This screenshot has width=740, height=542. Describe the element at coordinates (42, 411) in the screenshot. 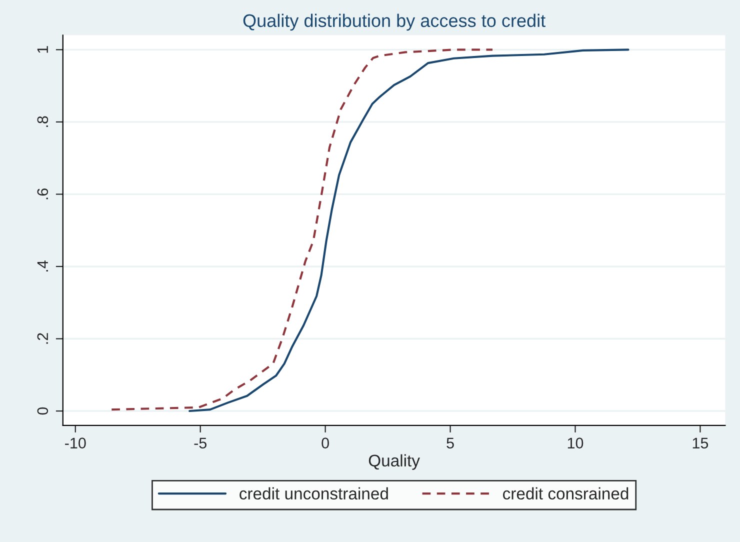

I see `y-tick-label: 0` at that location.